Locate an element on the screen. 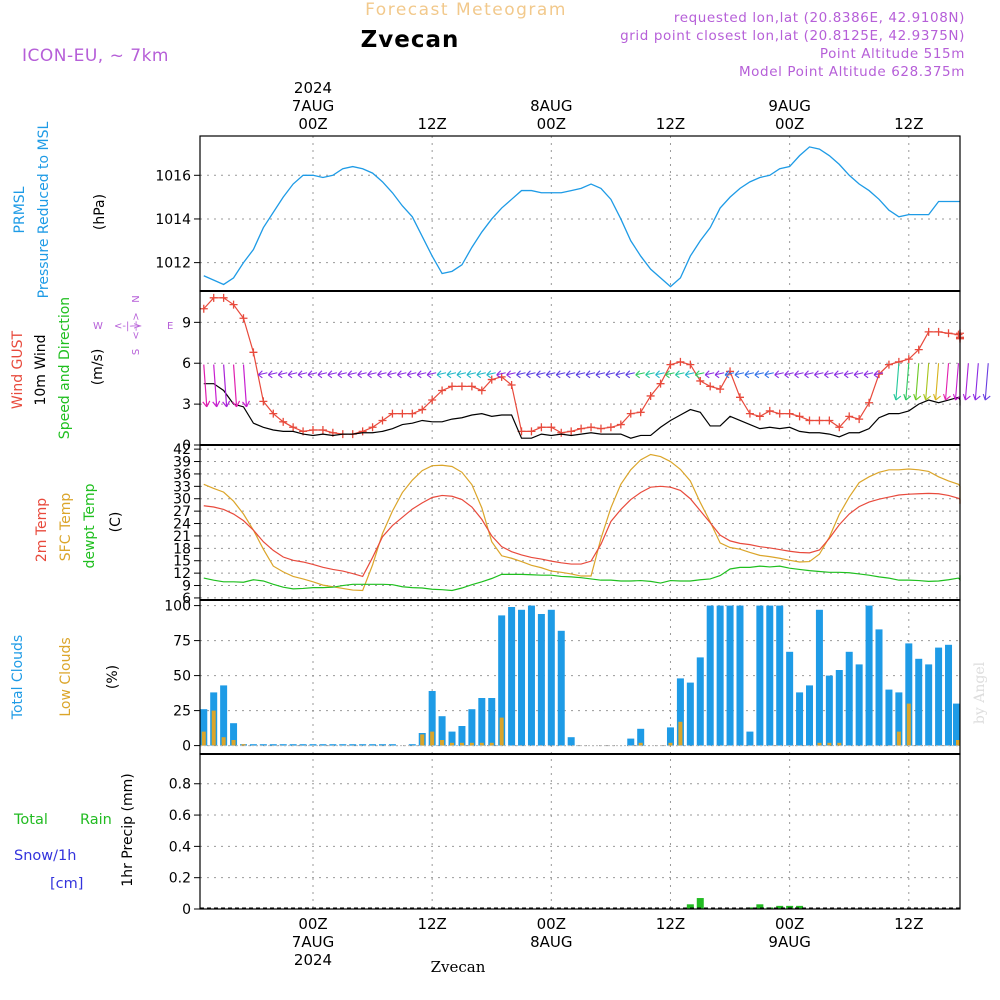 The image size is (1000, 1000). y-tick-label: 36 is located at coordinates (182, 475).